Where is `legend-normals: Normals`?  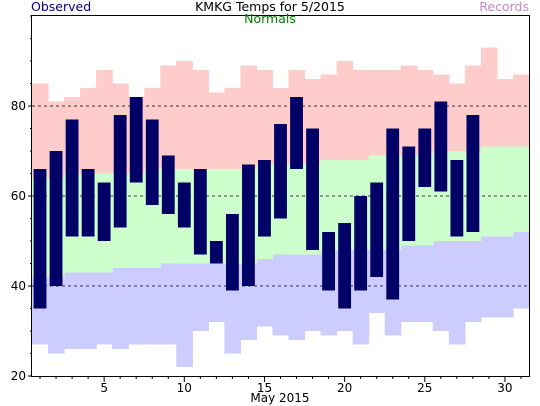 legend-normals: Normals is located at coordinates (270, 18).